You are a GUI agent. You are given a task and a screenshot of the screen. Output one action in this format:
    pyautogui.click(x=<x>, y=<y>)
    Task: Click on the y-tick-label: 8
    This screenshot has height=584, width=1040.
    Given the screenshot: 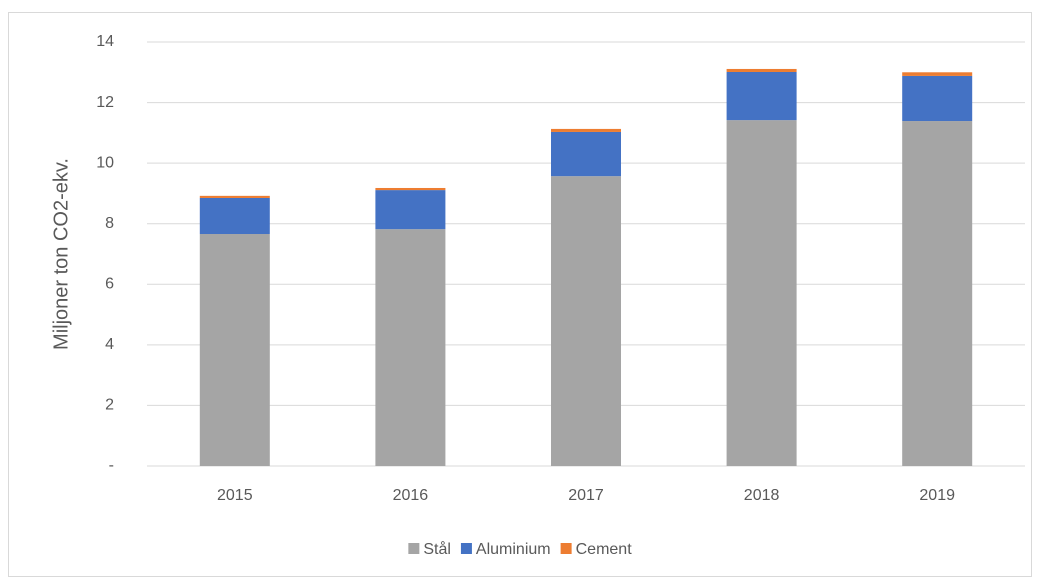 What is the action you would take?
    pyautogui.click(x=109, y=223)
    